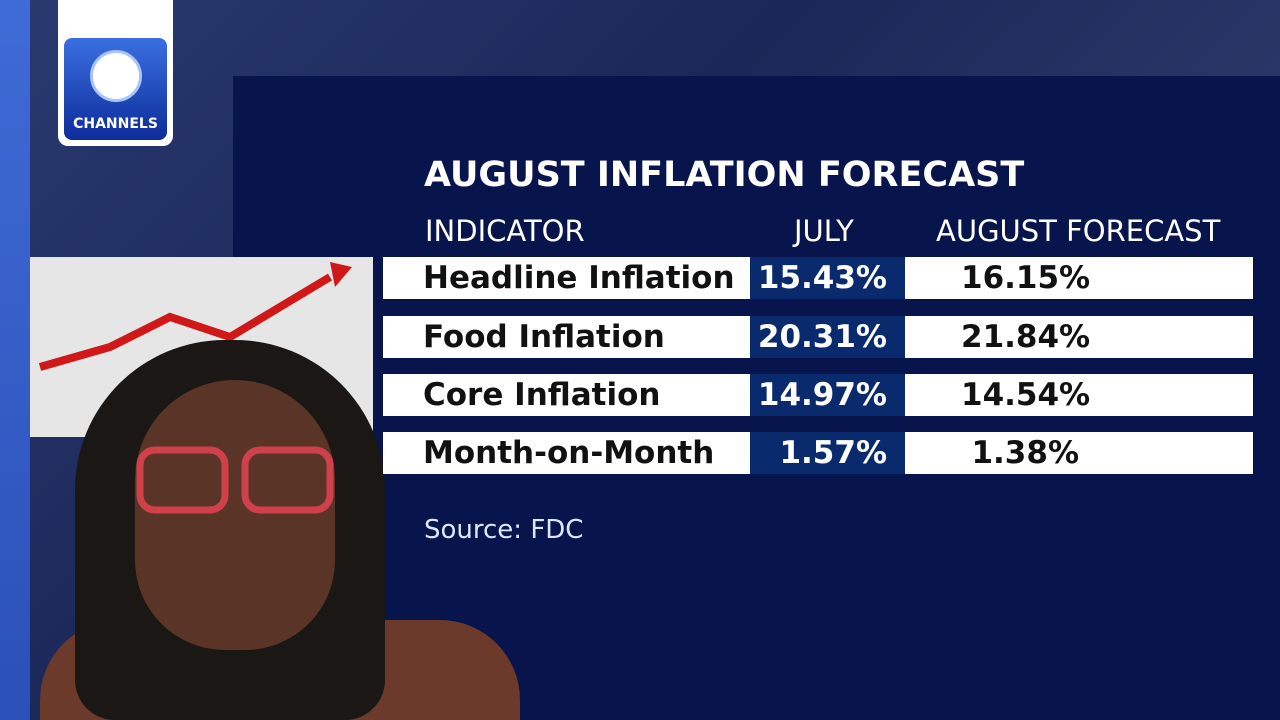 The image size is (1280, 720). Describe the element at coordinates (827, 453) in the screenshot. I see `table-cell: 1.57%` at that location.